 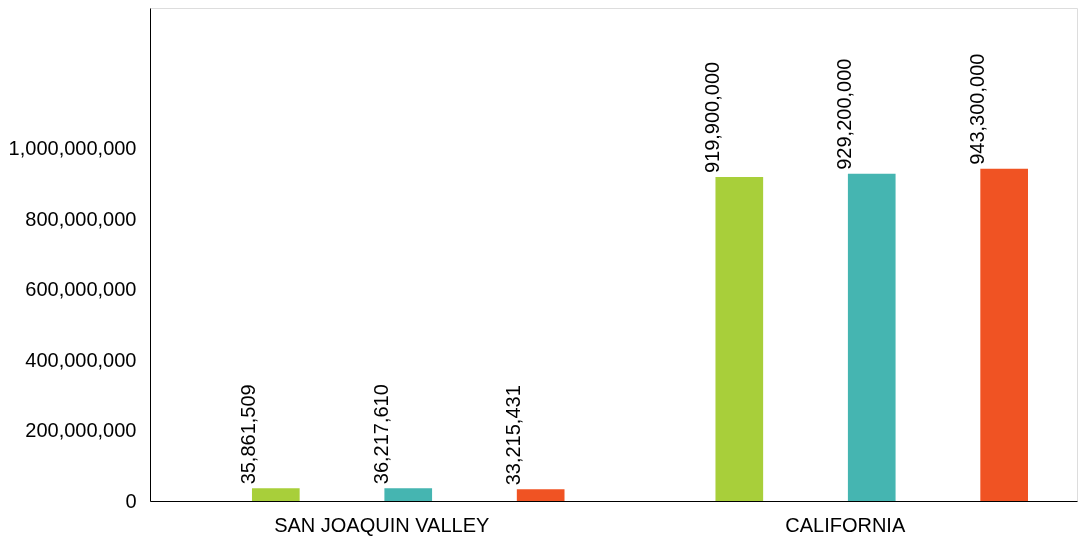 I want to click on data-label: 929,200,000, so click(x=844, y=114).